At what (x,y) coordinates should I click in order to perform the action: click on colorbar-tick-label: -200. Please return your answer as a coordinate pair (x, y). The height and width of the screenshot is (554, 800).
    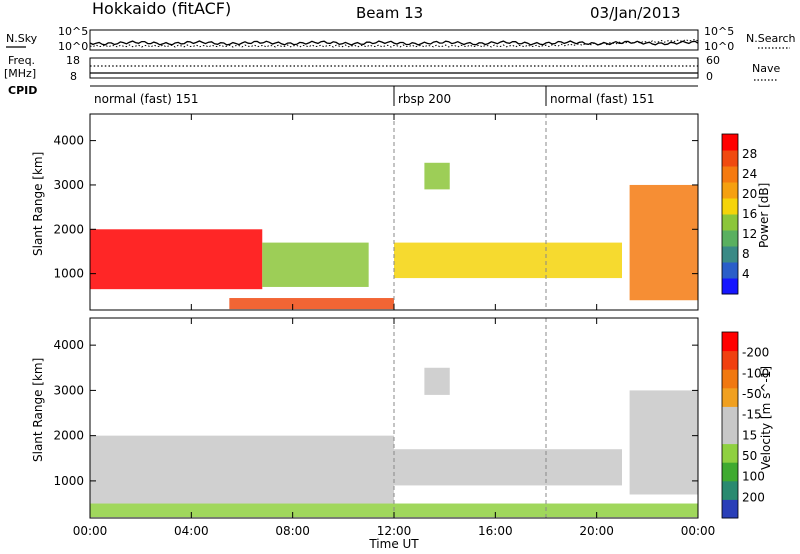
    Looking at the image, I should click on (755, 353).